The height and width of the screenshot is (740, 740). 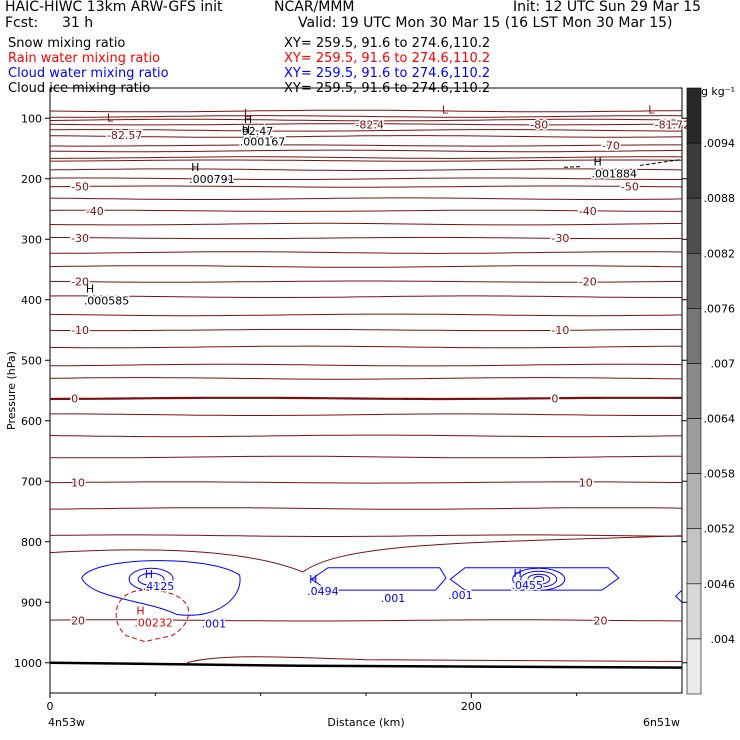 I want to click on model-title: HAIC-HIWC 13km ARW-GFS init, so click(x=114, y=7).